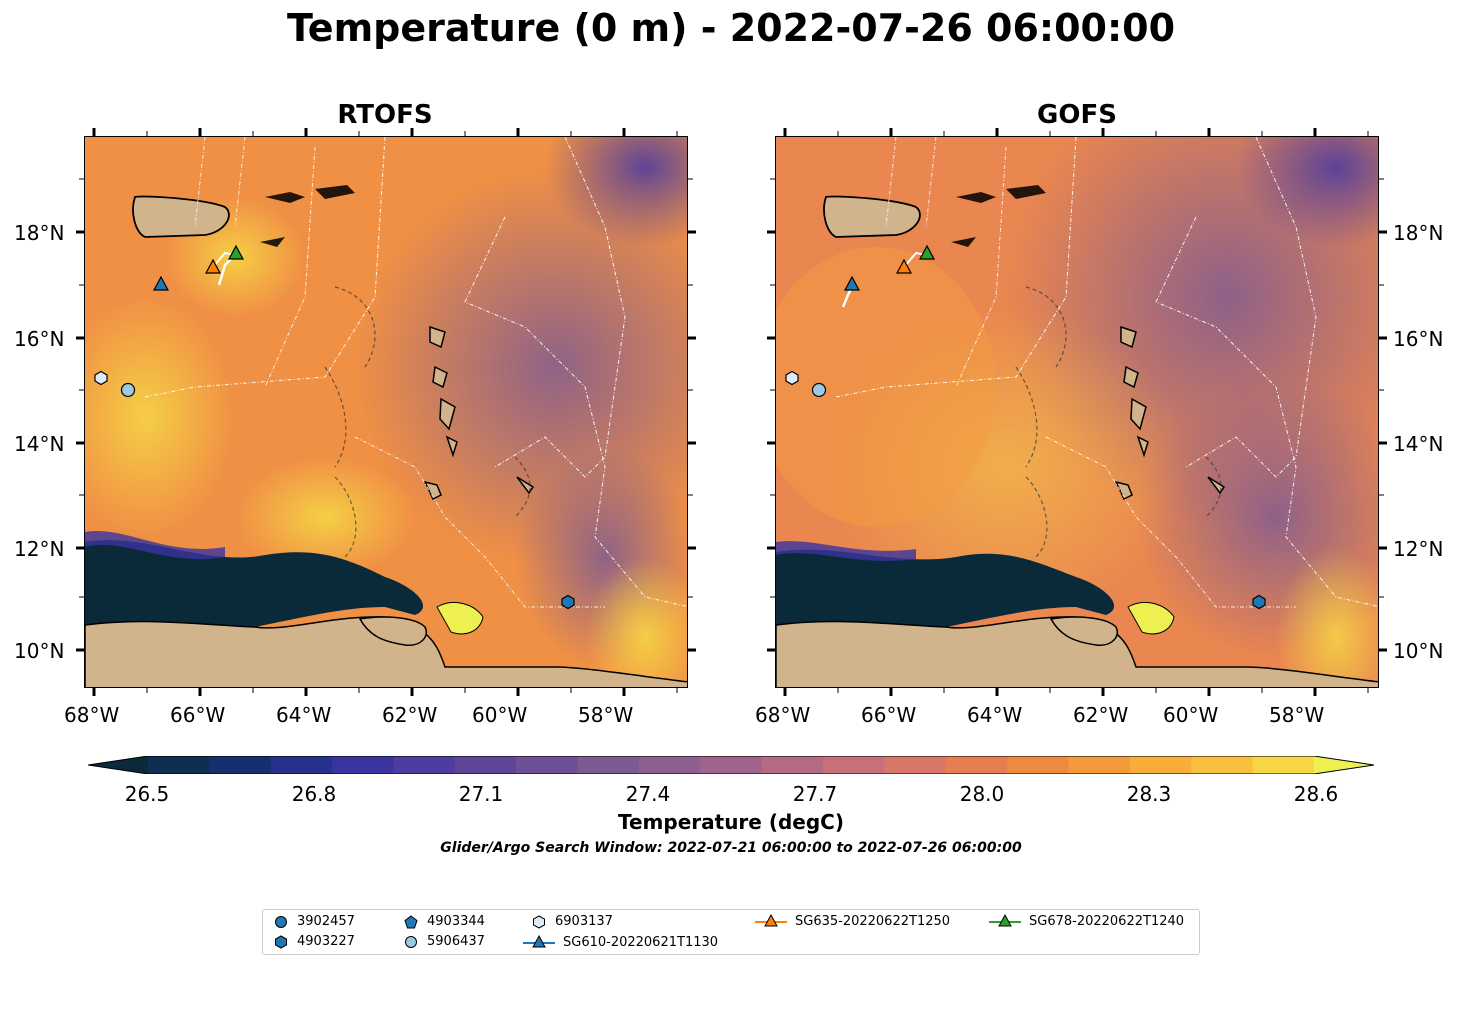  What do you see at coordinates (456, 921) in the screenshot?
I see `legend-label: 4903344` at bounding box center [456, 921].